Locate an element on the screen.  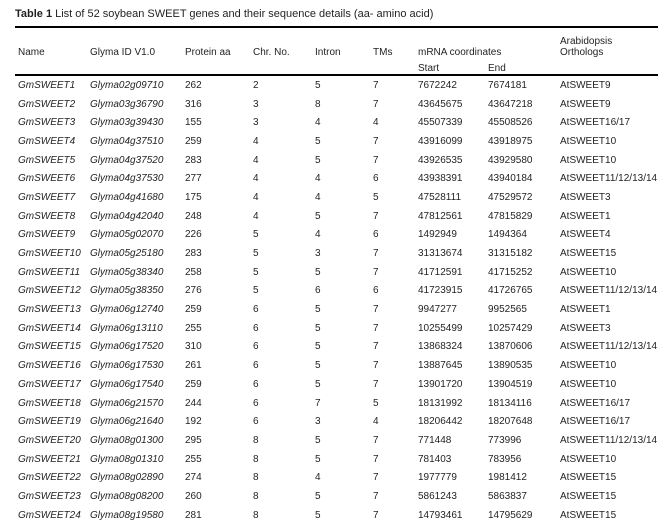
cell-mrna_end: 18134116 is located at coordinates (510, 403).